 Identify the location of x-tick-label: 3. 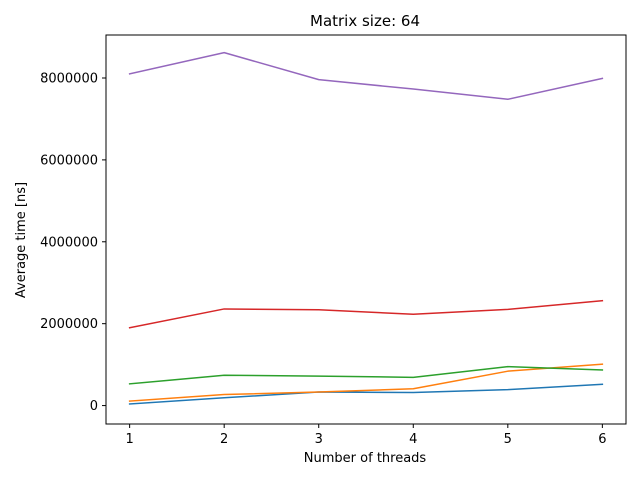
(319, 439).